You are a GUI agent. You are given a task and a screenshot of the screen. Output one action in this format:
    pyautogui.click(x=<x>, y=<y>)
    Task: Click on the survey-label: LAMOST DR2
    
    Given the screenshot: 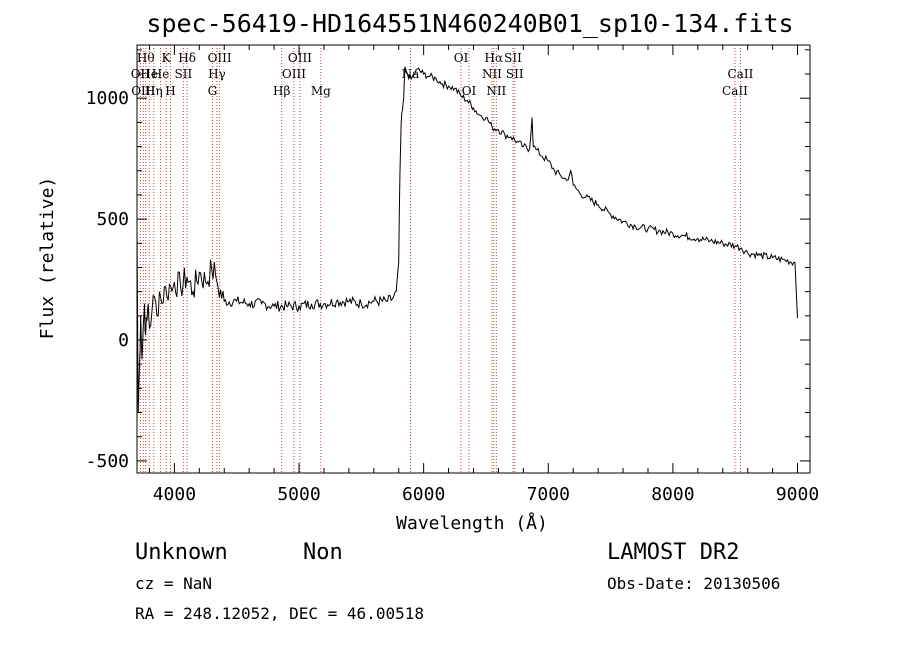 What is the action you would take?
    pyautogui.click(x=673, y=552)
    